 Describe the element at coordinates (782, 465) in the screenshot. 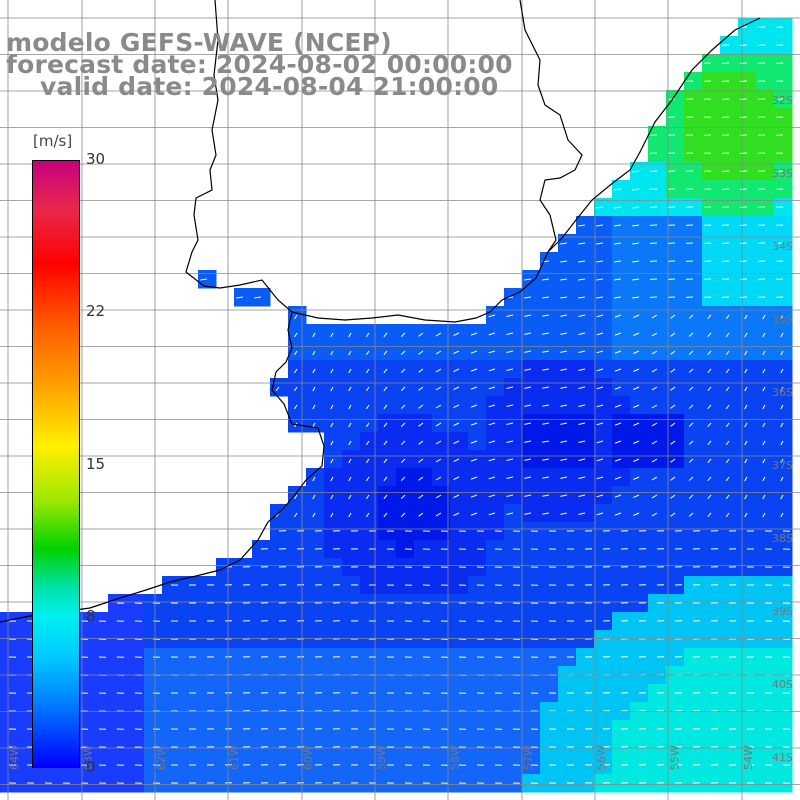

I see `latitude-label: 37S` at that location.